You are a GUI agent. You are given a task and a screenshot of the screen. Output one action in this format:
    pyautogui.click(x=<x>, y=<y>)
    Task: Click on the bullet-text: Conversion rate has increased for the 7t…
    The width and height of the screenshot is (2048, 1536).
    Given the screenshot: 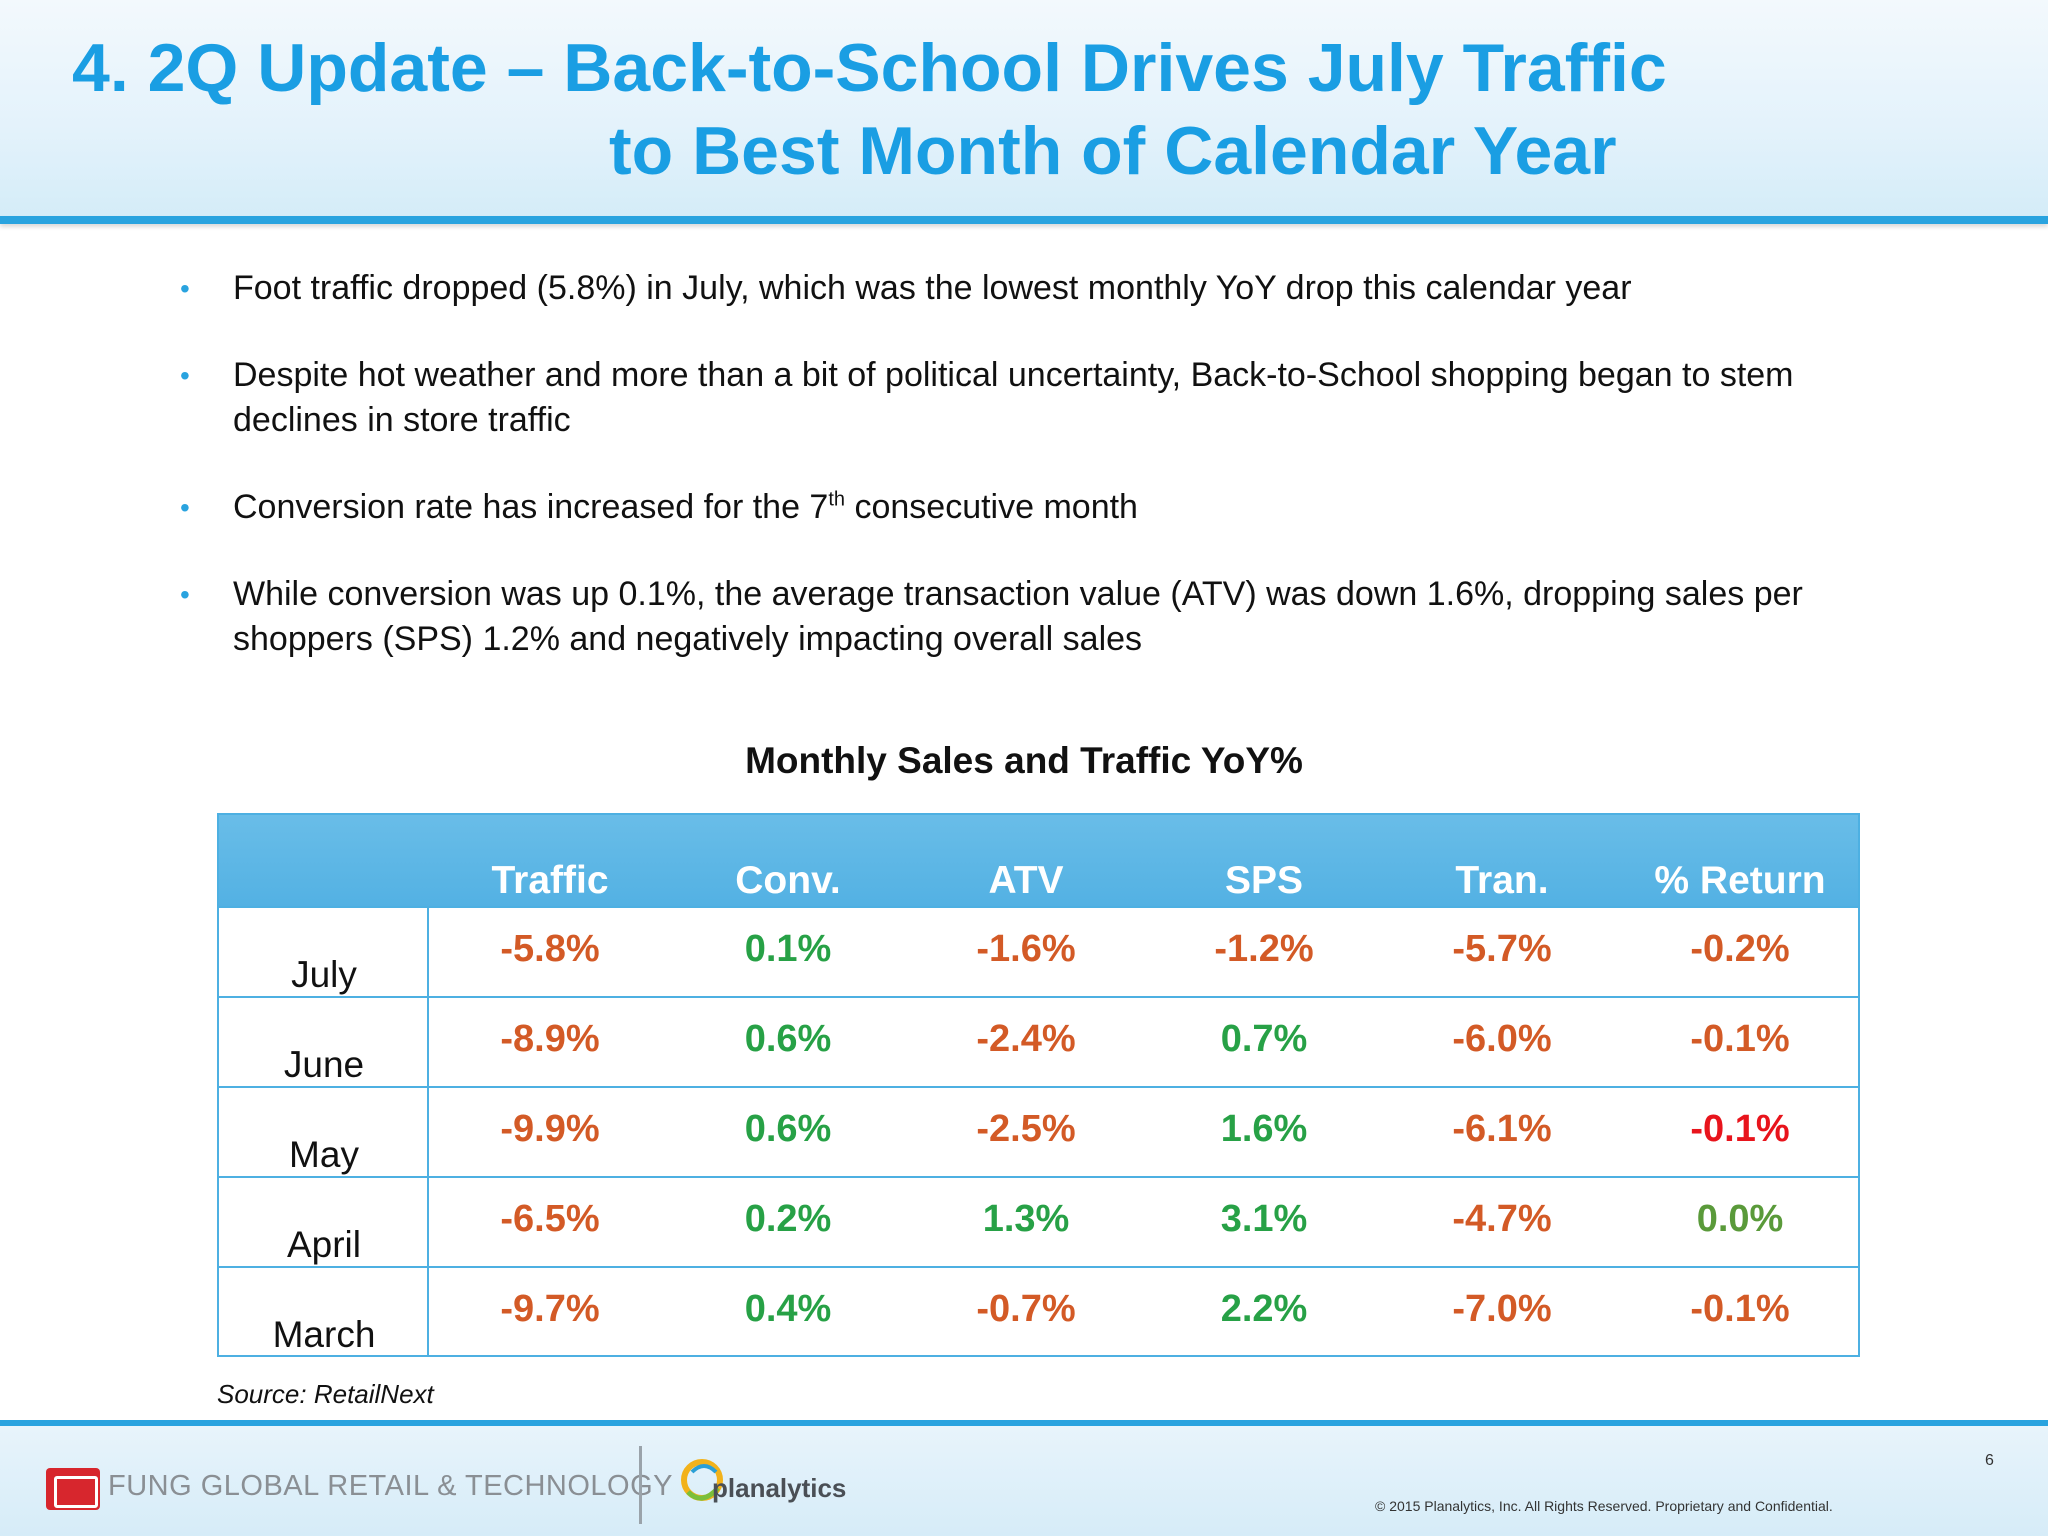 What is the action you would take?
    pyautogui.click(x=685, y=507)
    